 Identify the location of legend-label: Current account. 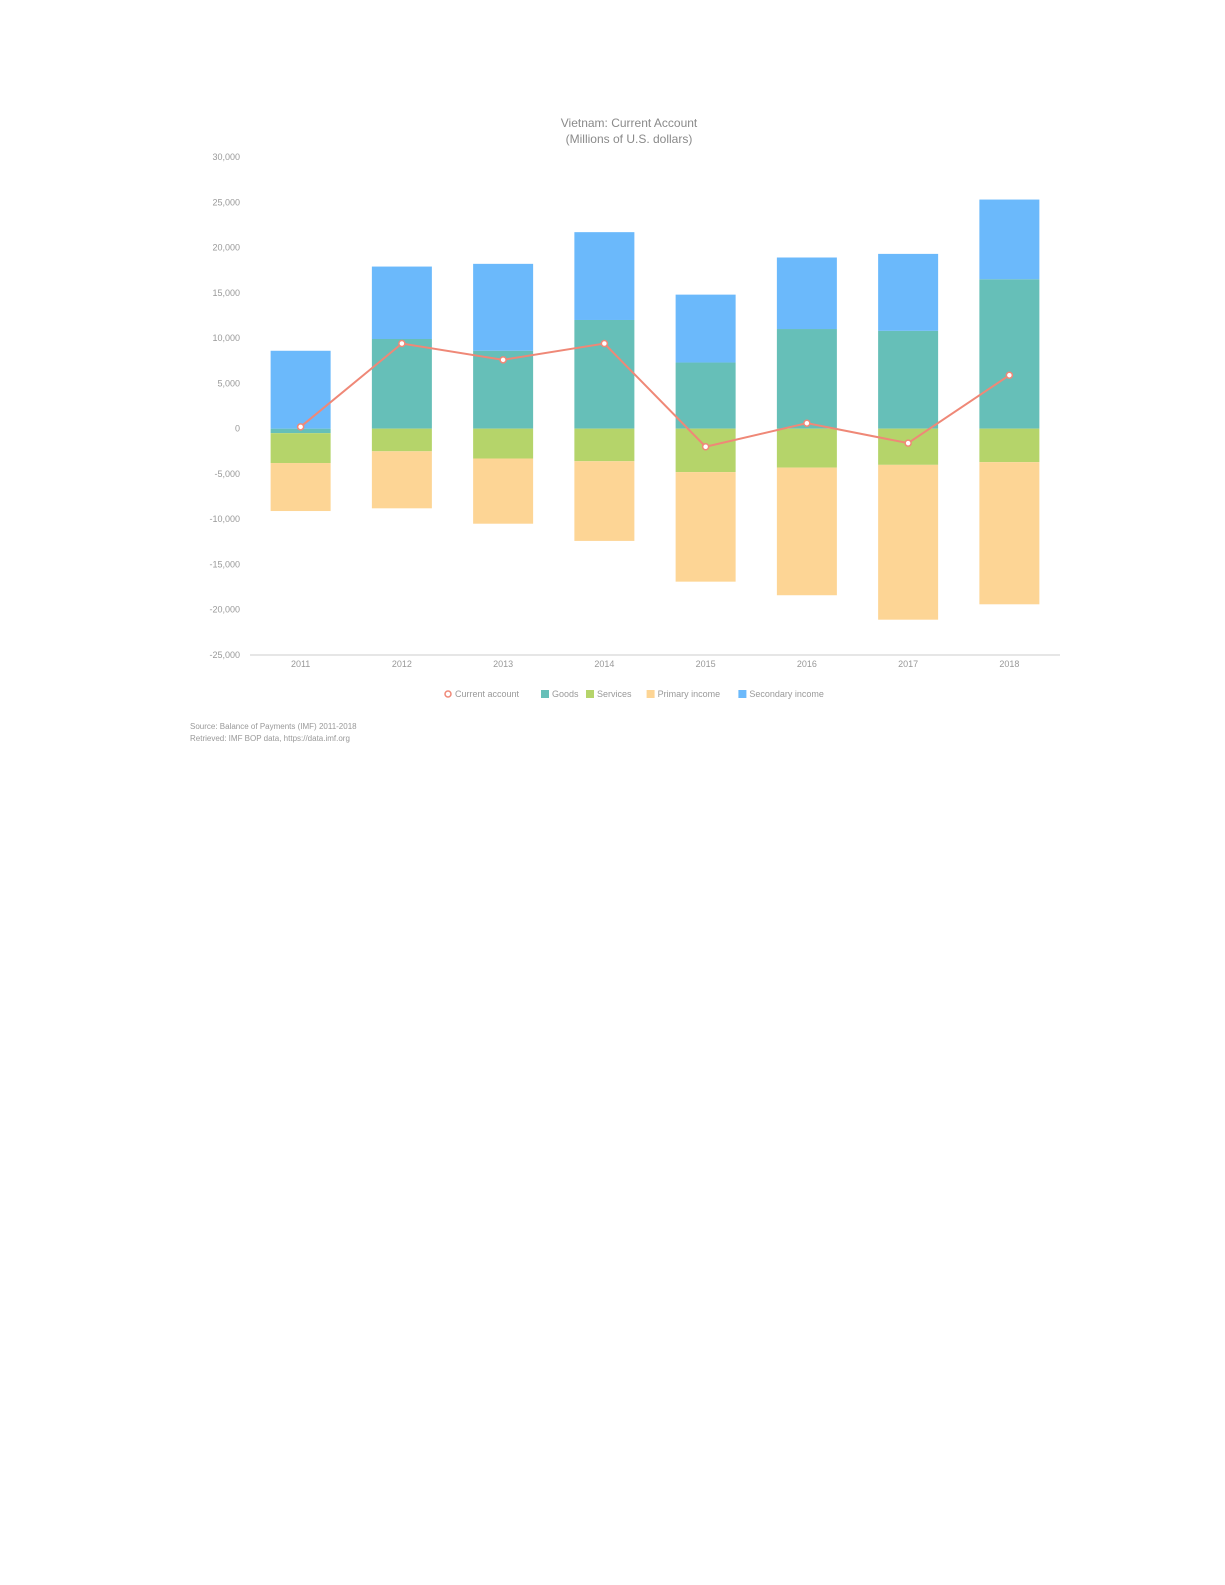
(487, 694).